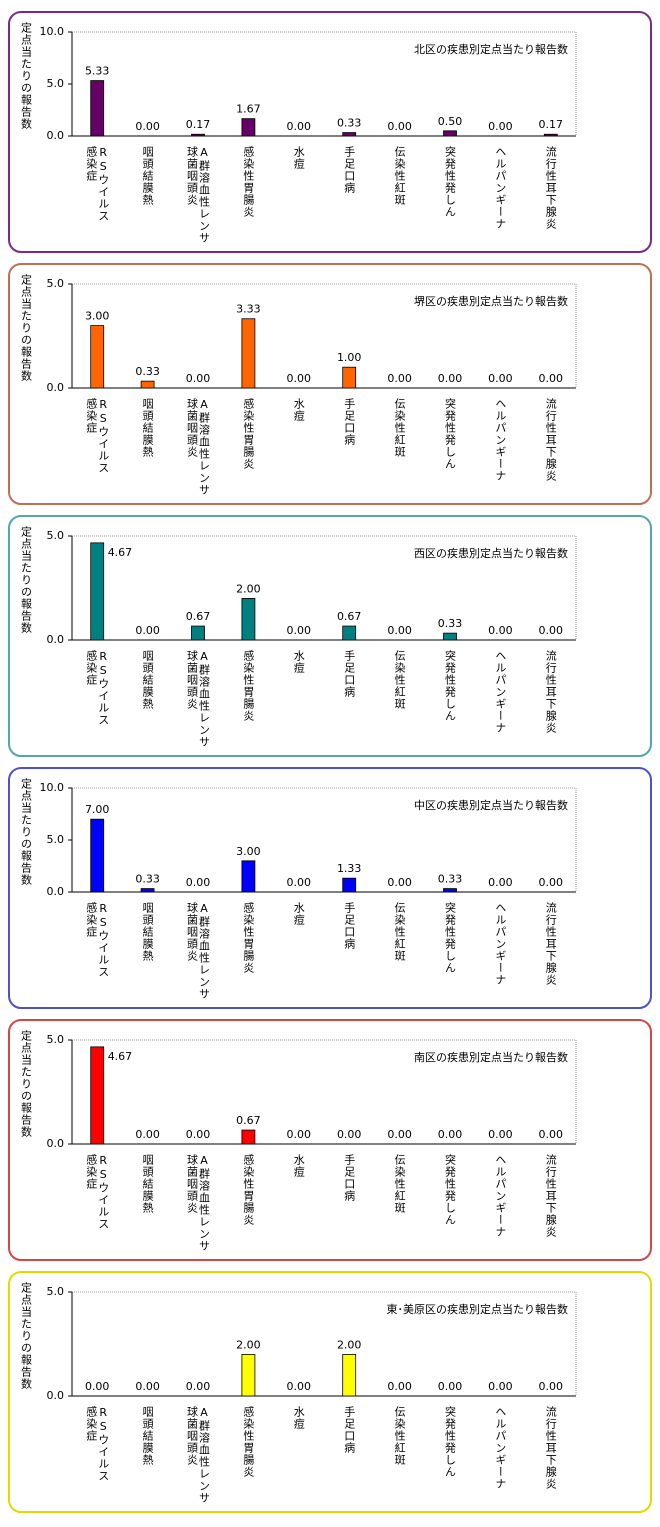 This screenshot has width=660, height=1527. What do you see at coordinates (198, 124) in the screenshot?
I see `value-label: 0.17` at bounding box center [198, 124].